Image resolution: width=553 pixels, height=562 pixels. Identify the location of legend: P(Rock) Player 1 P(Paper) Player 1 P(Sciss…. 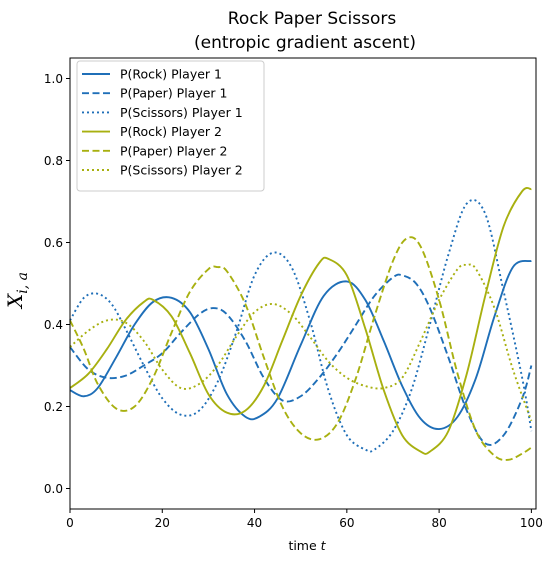
(170, 126).